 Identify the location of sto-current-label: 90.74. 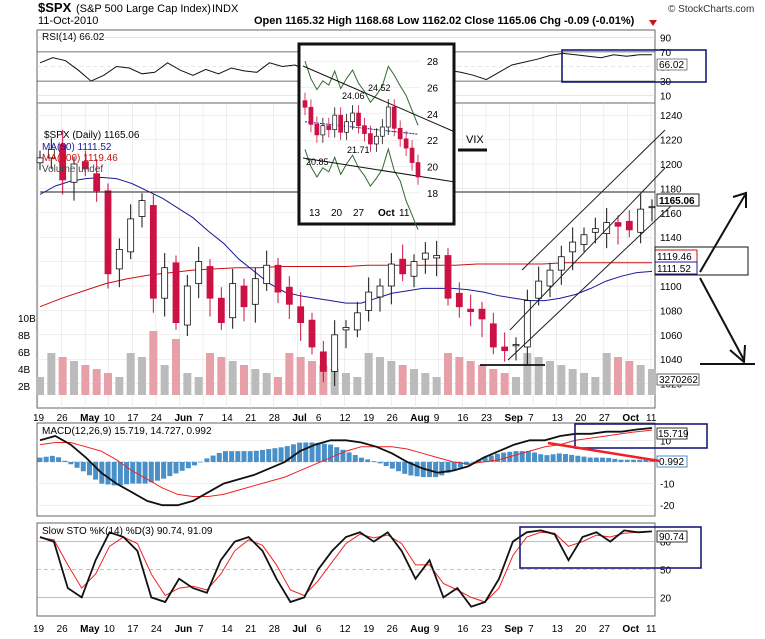
(671, 537).